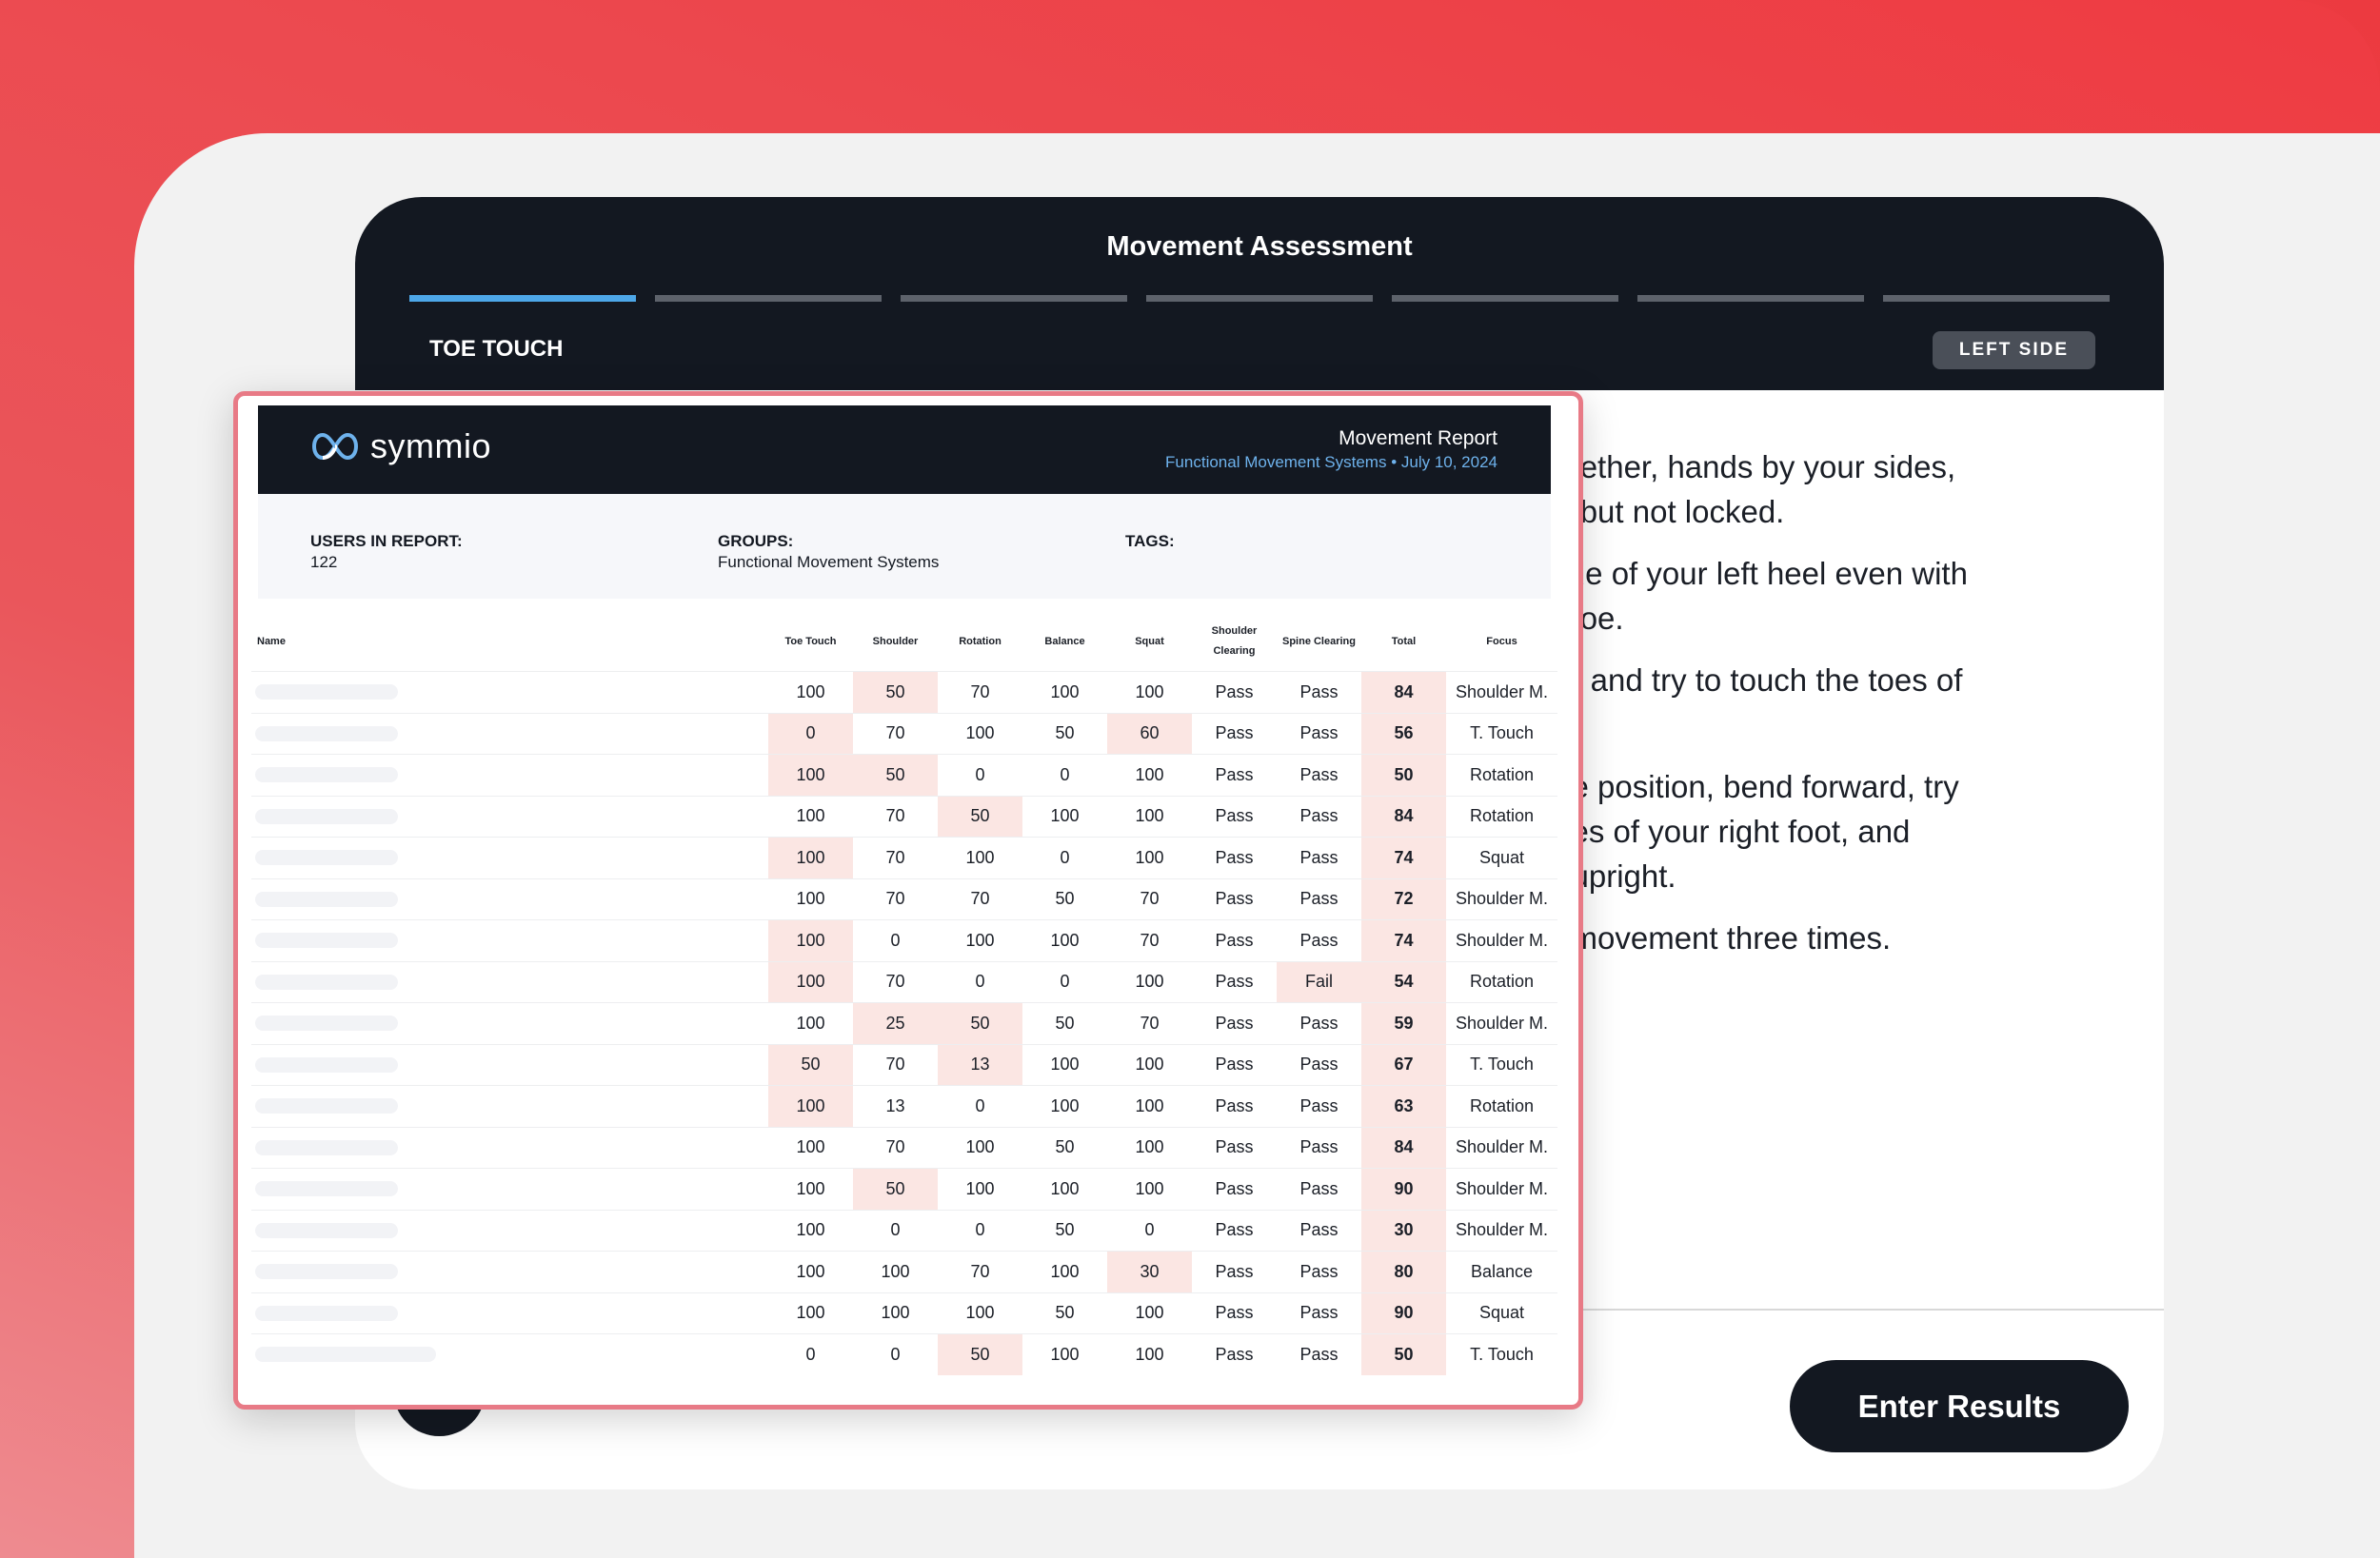 This screenshot has width=2380, height=1558. What do you see at coordinates (324, 562) in the screenshot?
I see `users-value: 122` at bounding box center [324, 562].